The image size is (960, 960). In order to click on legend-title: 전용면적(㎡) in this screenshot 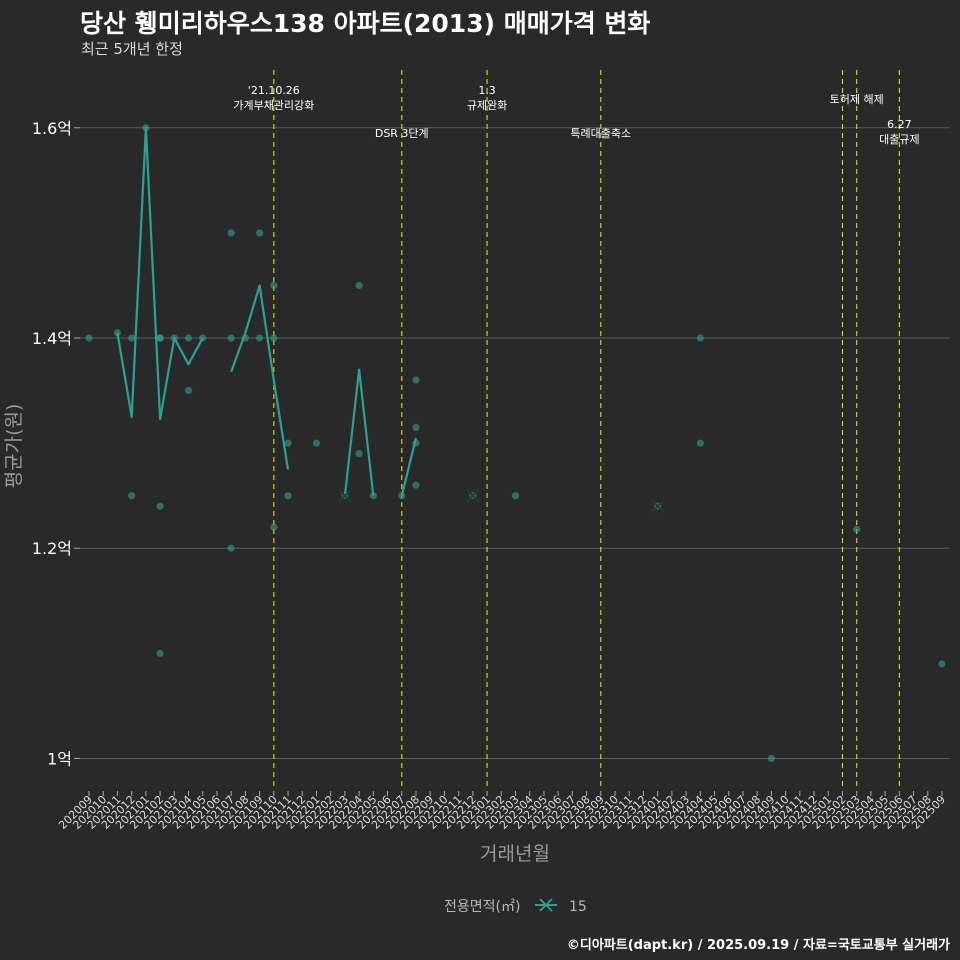, I will do `click(482, 907)`.